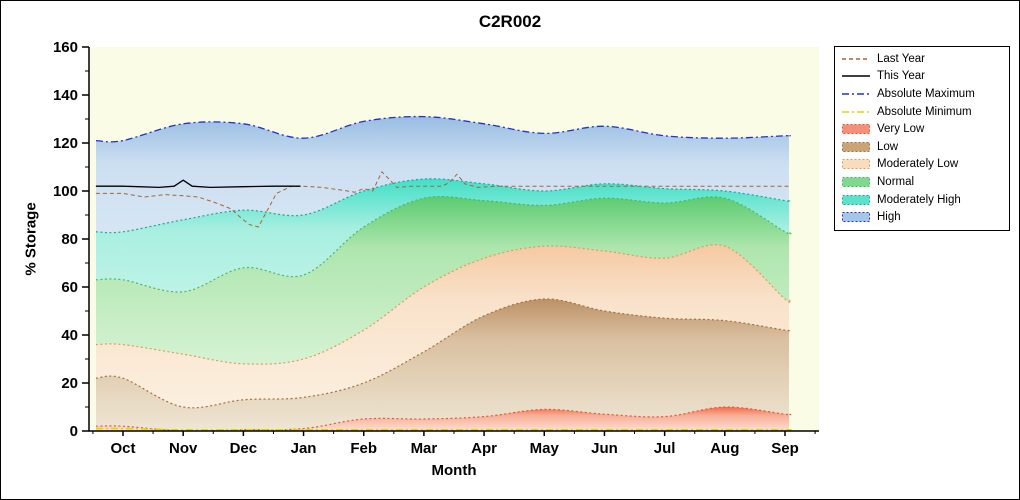 The height and width of the screenshot is (500, 1020). I want to click on legend-item-very-low: Very Low, so click(922, 129).